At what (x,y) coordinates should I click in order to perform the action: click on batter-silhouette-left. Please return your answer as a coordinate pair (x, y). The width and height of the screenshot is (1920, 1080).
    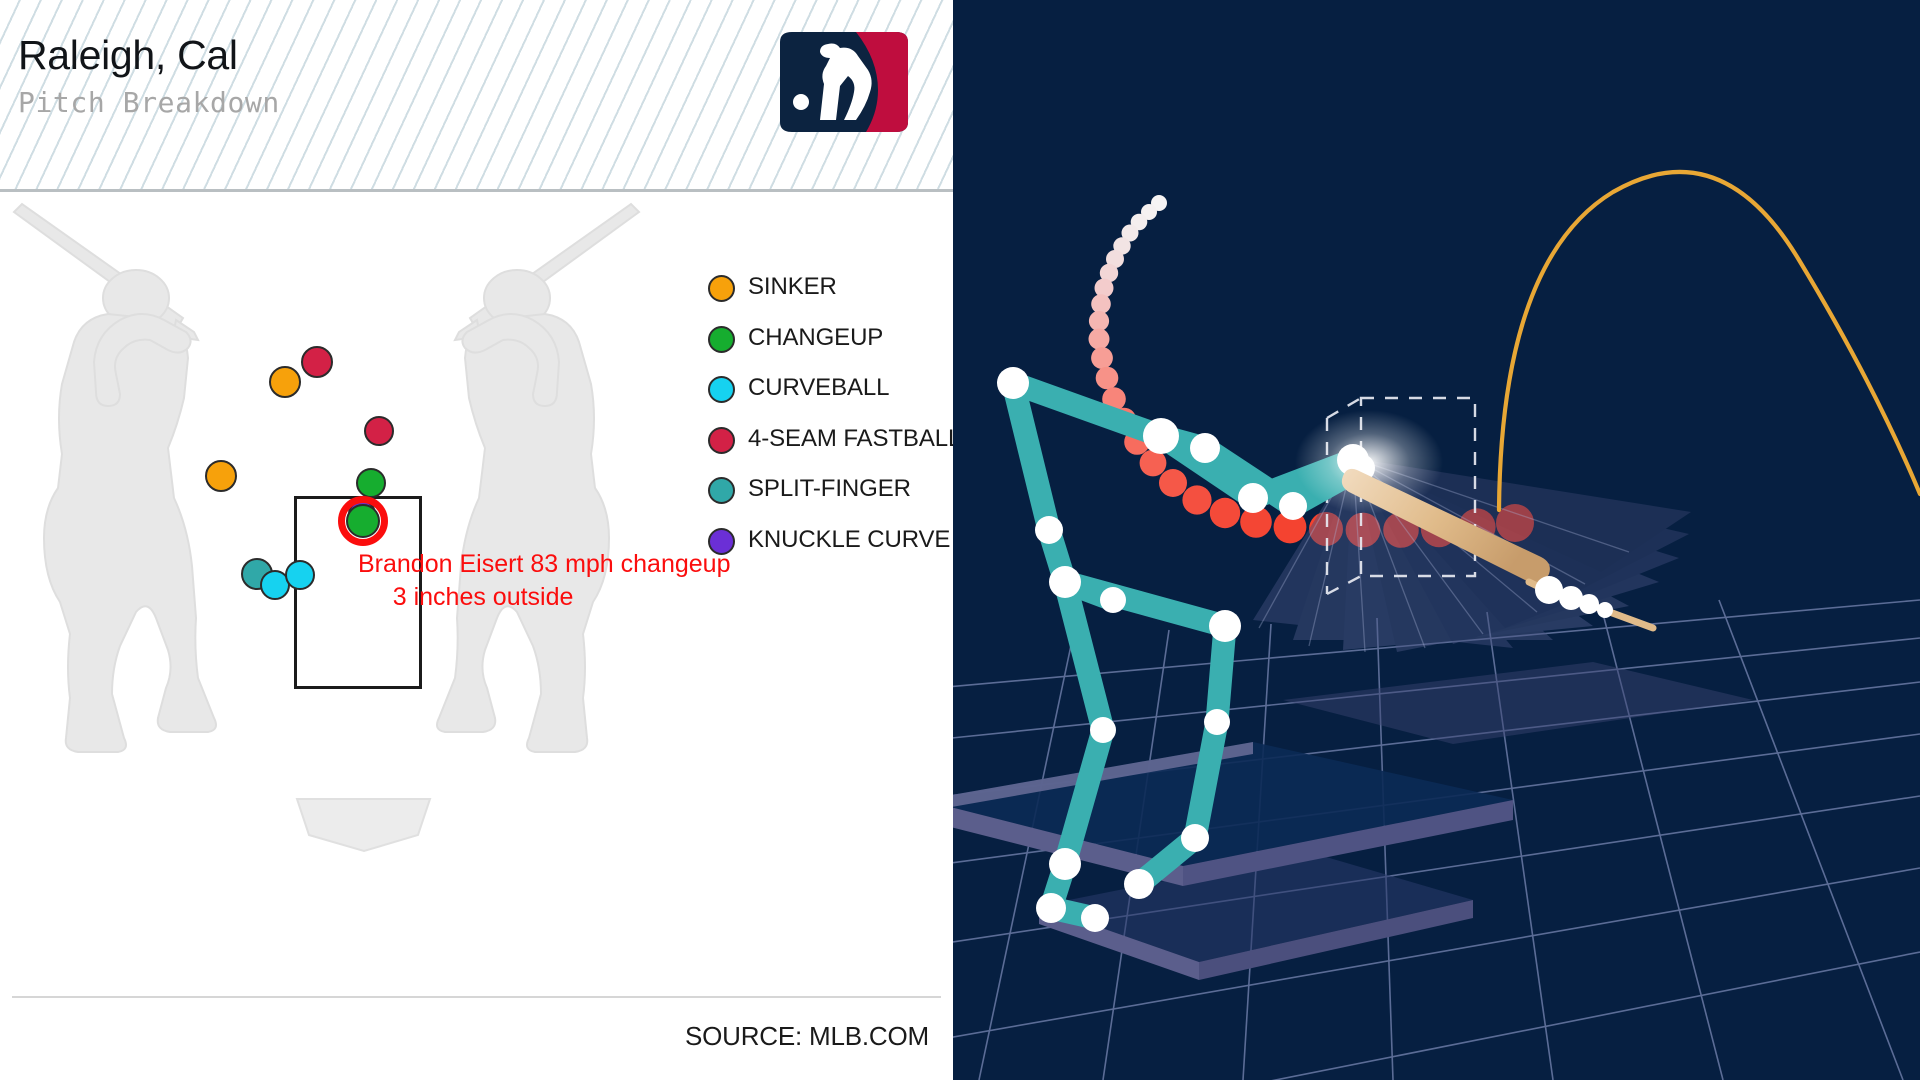
    Looking at the image, I should click on (114, 477).